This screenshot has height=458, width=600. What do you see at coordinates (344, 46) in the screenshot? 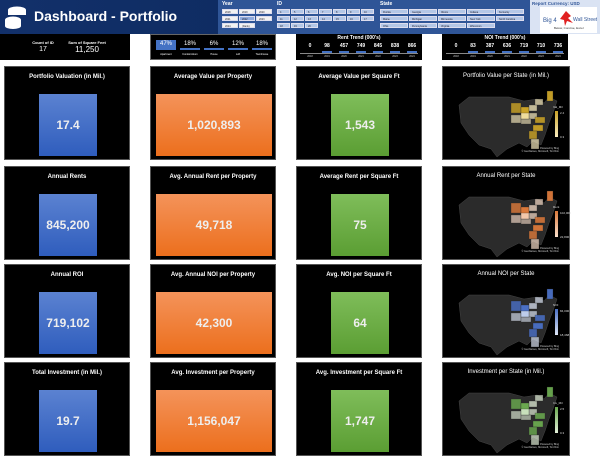
I see `trend-value: 457` at bounding box center [344, 46].